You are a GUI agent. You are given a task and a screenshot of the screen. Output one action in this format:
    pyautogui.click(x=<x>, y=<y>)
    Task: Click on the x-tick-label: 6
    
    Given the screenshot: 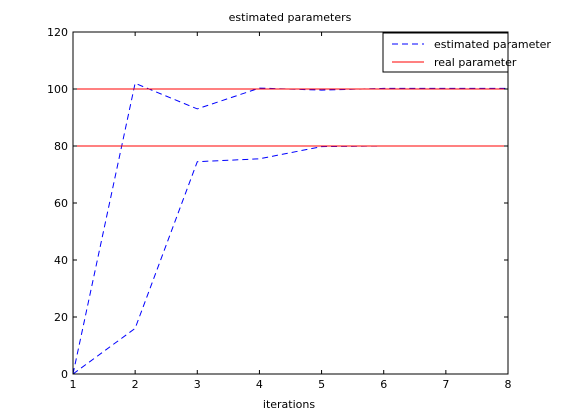 What is the action you would take?
    pyautogui.click(x=383, y=384)
    